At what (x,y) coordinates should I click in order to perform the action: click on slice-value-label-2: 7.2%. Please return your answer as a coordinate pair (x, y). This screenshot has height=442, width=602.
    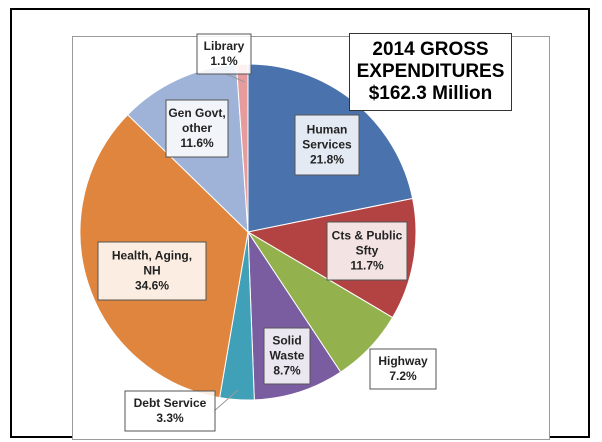
    Looking at the image, I should click on (403, 376).